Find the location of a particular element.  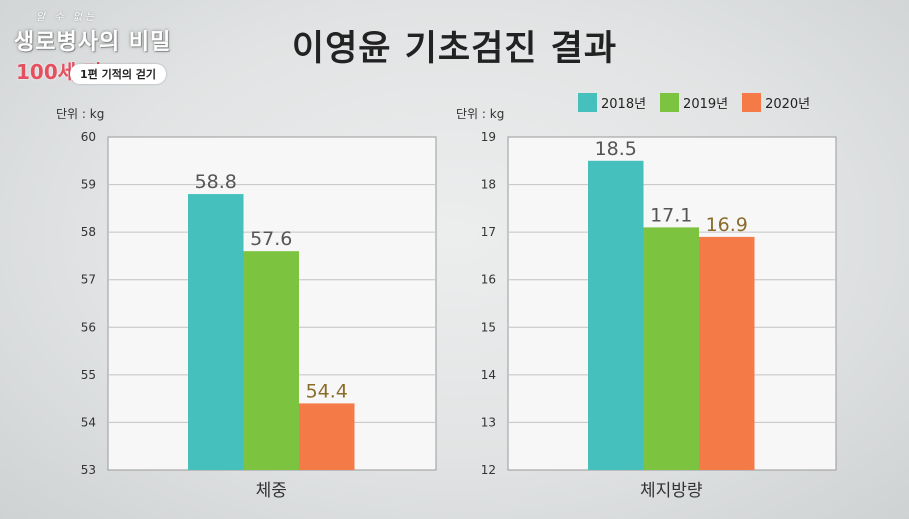

bodyfat-y-tick-label: 18 is located at coordinates (488, 185).